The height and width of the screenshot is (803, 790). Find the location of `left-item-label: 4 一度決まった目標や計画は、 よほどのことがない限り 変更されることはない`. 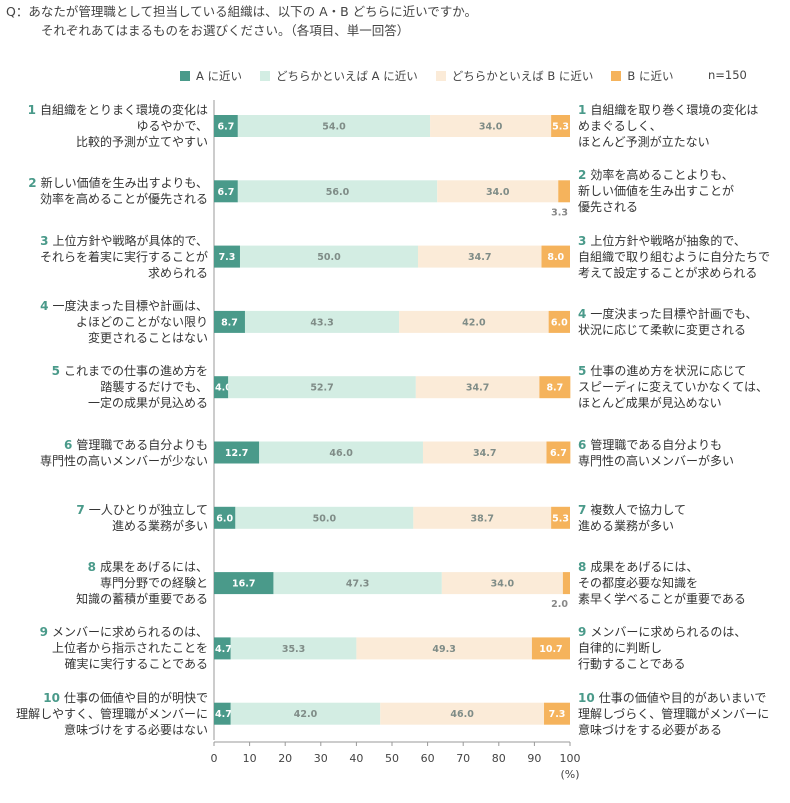

left-item-label: 4 一度決まった目標や計画は、 よほどのことがない限り 変更されることはない is located at coordinates (104, 322).